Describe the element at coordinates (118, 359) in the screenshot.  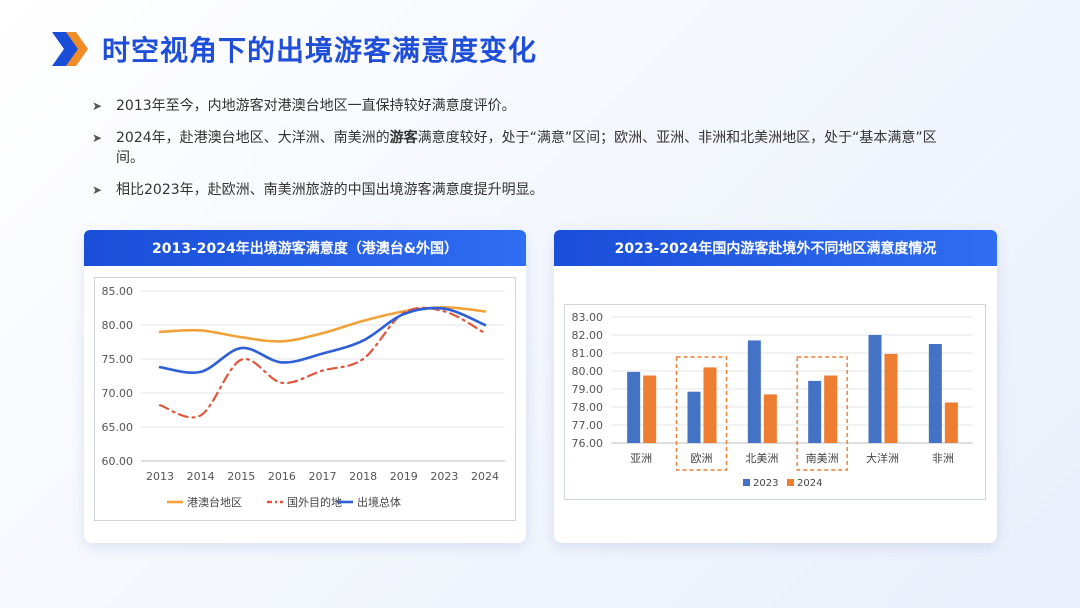
I see `y-tick-label: 75.00` at that location.